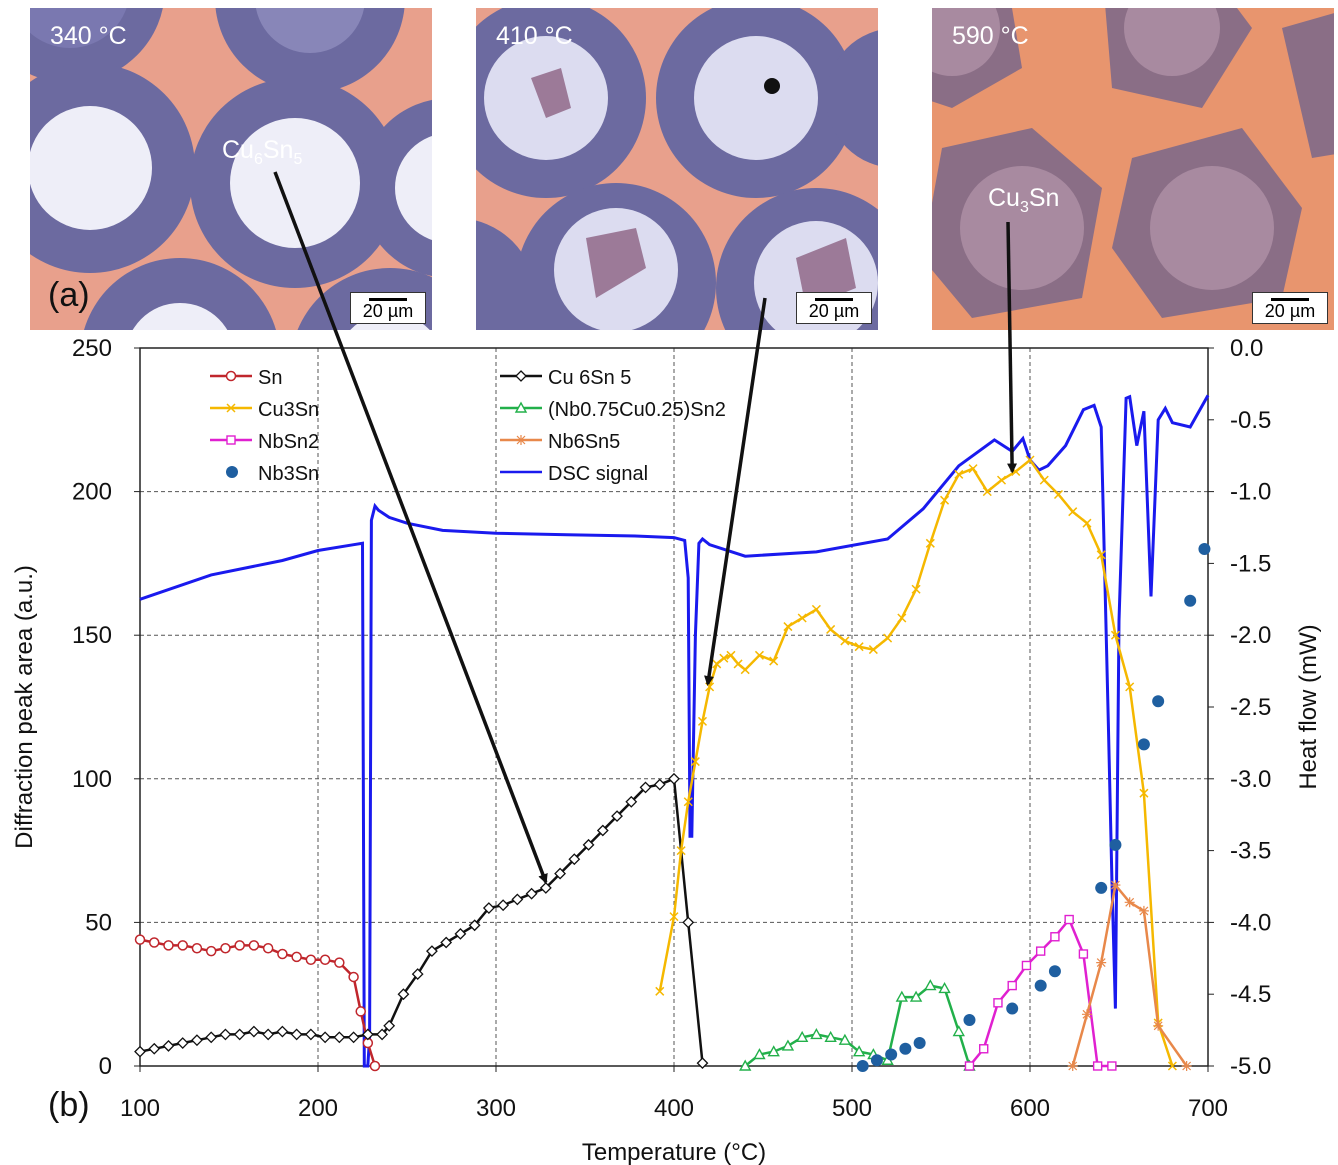 The height and width of the screenshot is (1165, 1338). What do you see at coordinates (298, 159) in the screenshot?
I see `phase-label-sub2: 5` at bounding box center [298, 159].